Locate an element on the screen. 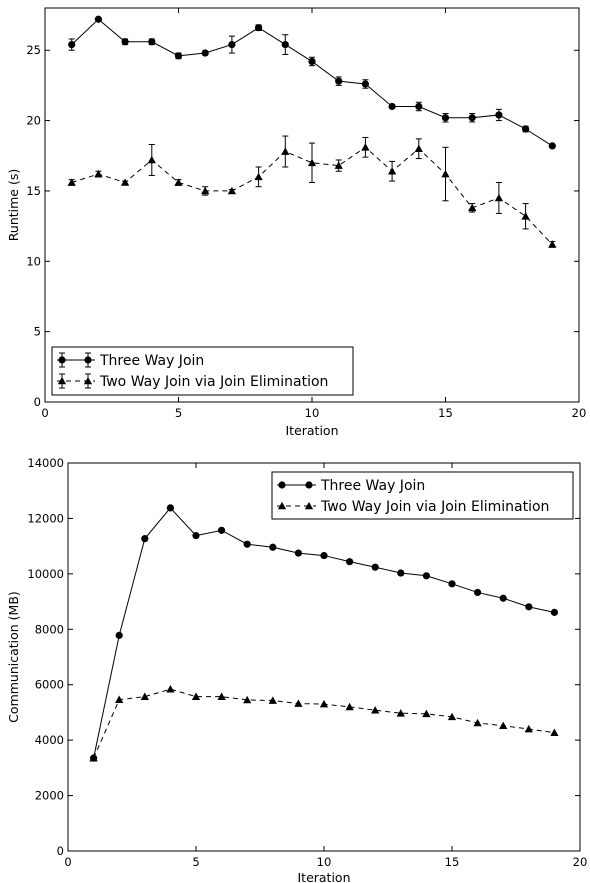 The width and height of the screenshot is (590, 883). communication-legend-box is located at coordinates (422, 495).